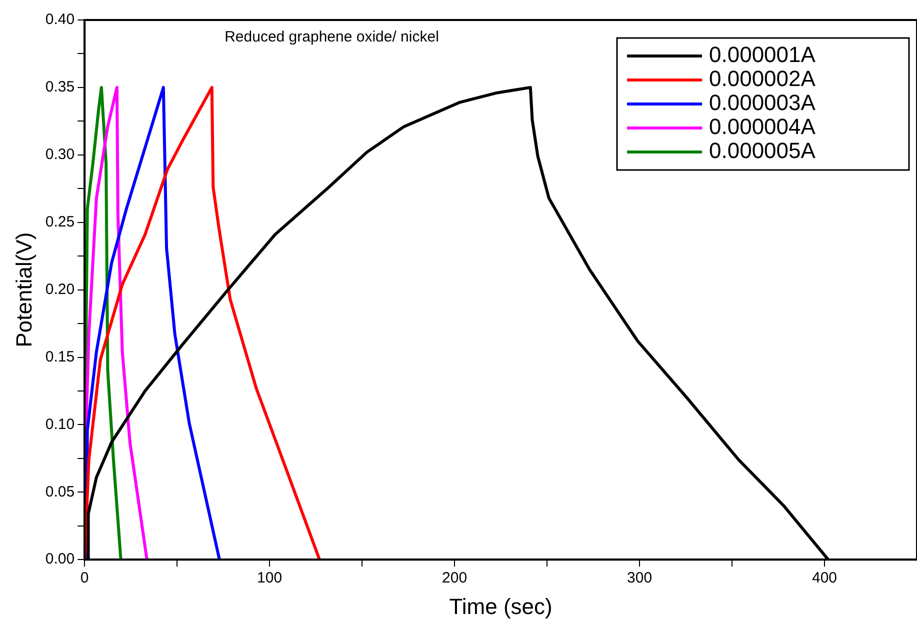 The image size is (917, 633). Describe the element at coordinates (762, 103) in the screenshot. I see `legend-label: 0.000003A` at that location.